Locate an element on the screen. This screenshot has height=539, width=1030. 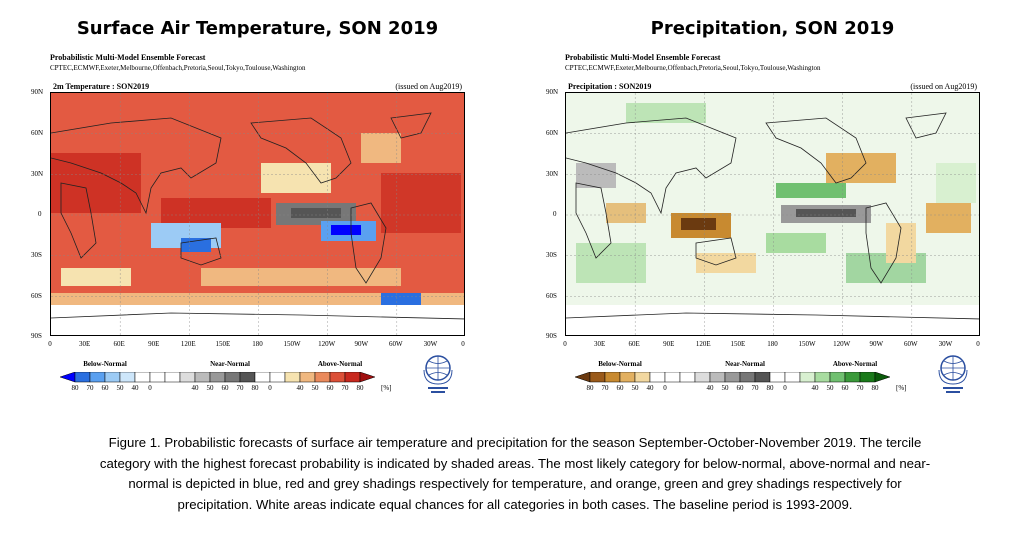
lat-label: 90N is located at coordinates (552, 92).